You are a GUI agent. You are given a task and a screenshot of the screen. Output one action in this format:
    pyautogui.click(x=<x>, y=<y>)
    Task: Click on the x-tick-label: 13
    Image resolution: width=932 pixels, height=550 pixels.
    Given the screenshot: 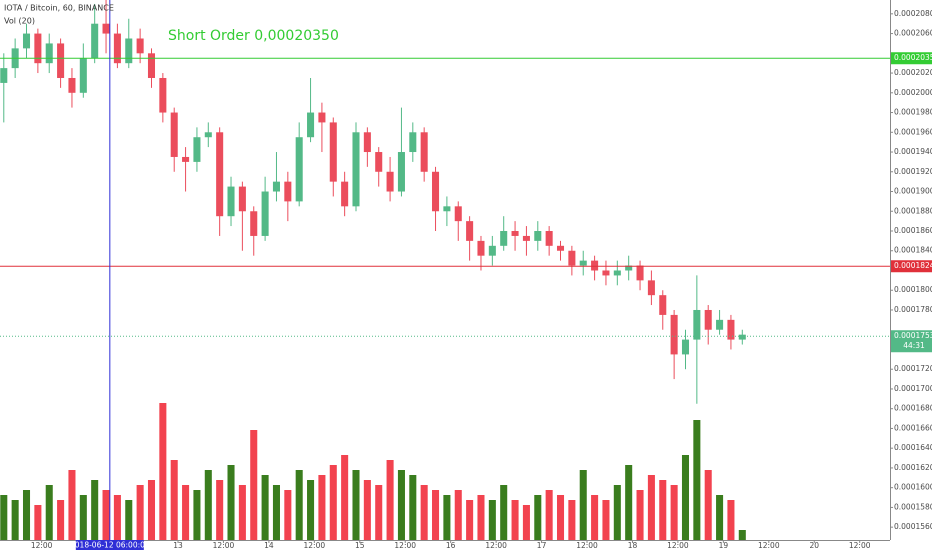 What is the action you would take?
    pyautogui.click(x=178, y=545)
    